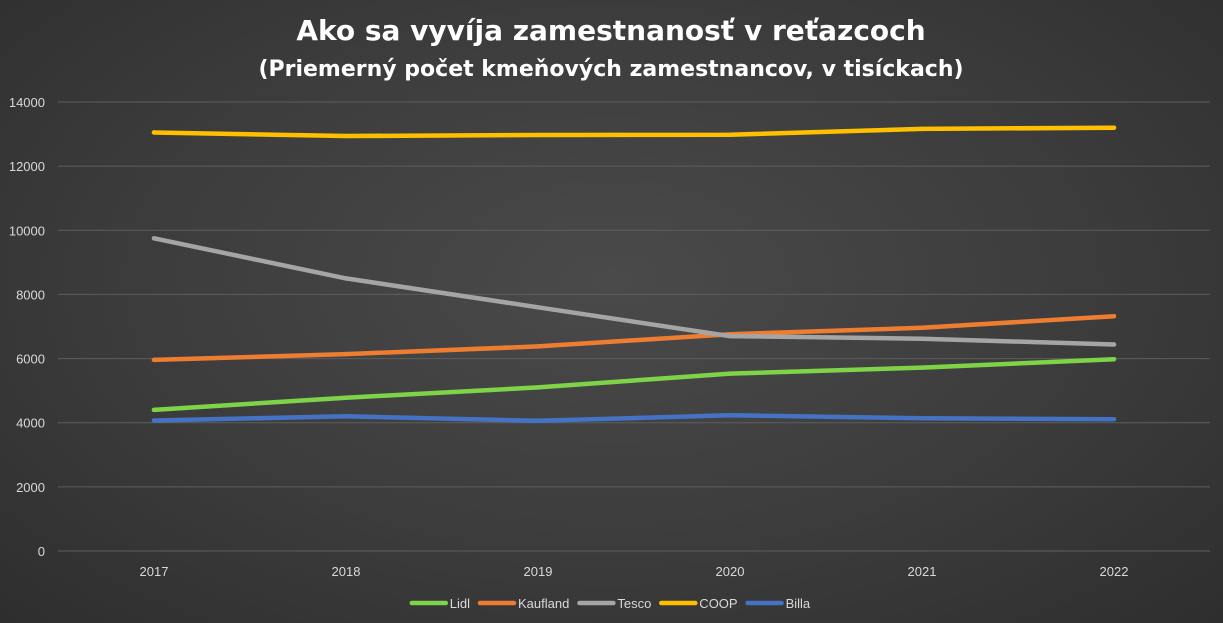  Describe the element at coordinates (634, 132) in the screenshot. I see `series-line-coop` at that location.